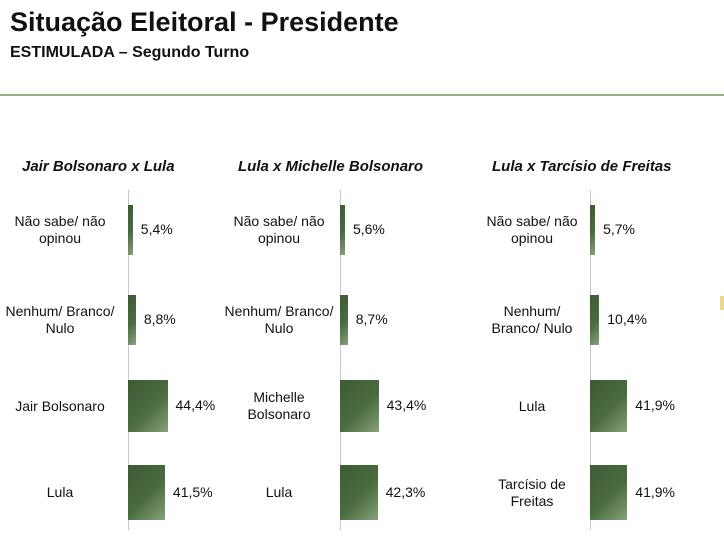  I want to click on data-label: 42,3%, so click(405, 491).